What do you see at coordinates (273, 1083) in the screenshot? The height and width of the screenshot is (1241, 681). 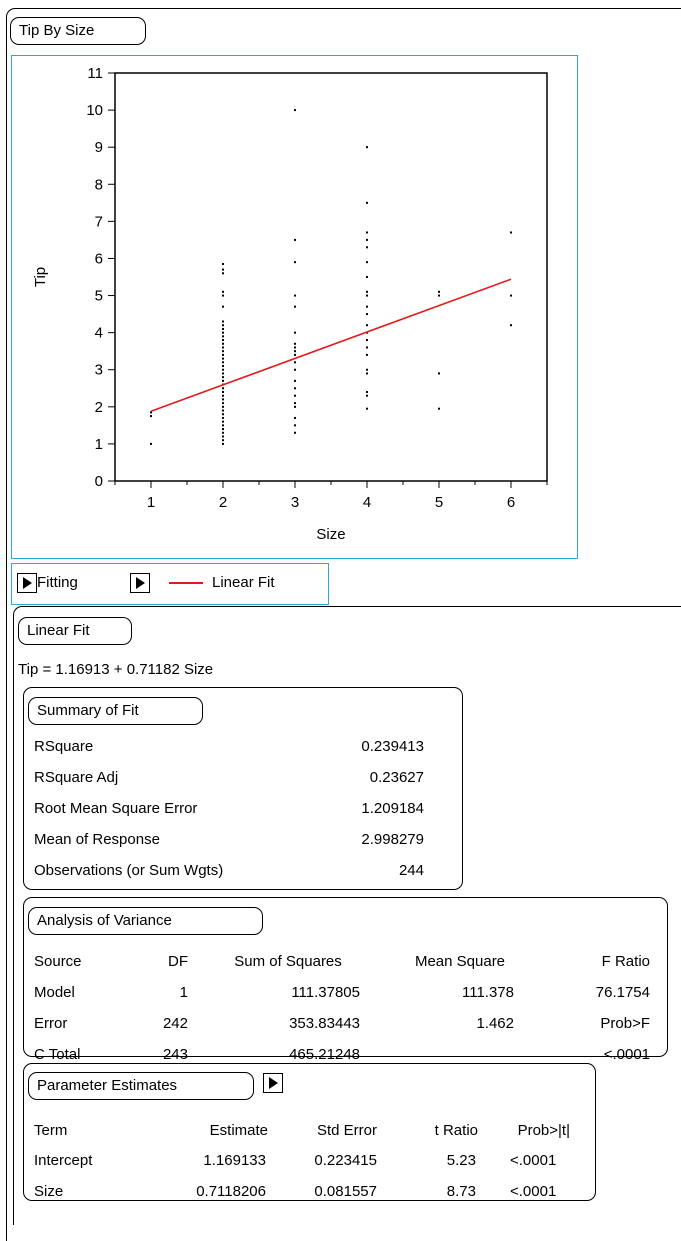 I see `parameter-estimates-menu-icon` at bounding box center [273, 1083].